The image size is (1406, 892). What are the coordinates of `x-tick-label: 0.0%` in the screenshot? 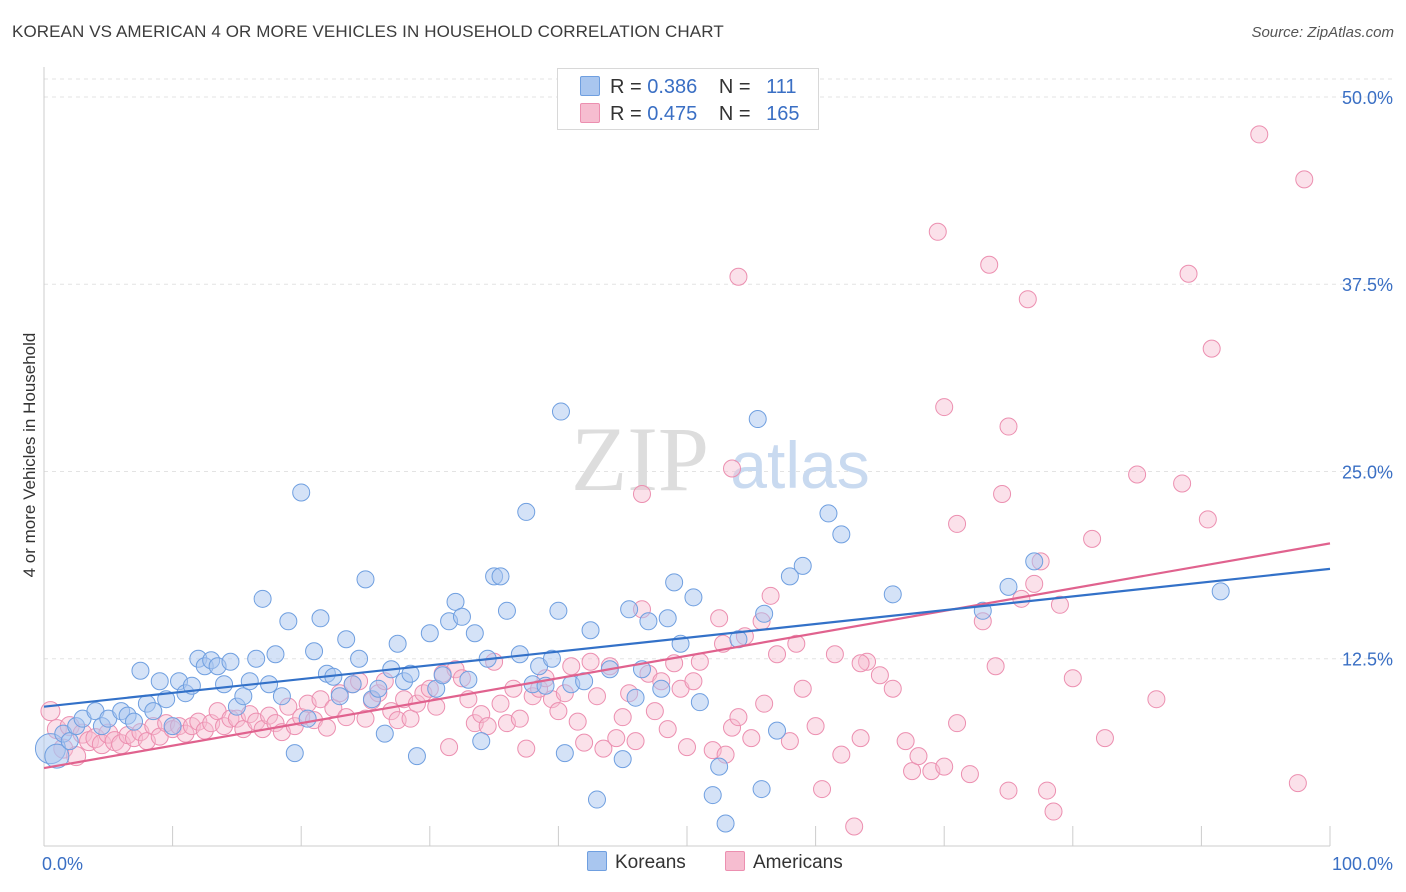 It's located at (62, 864).